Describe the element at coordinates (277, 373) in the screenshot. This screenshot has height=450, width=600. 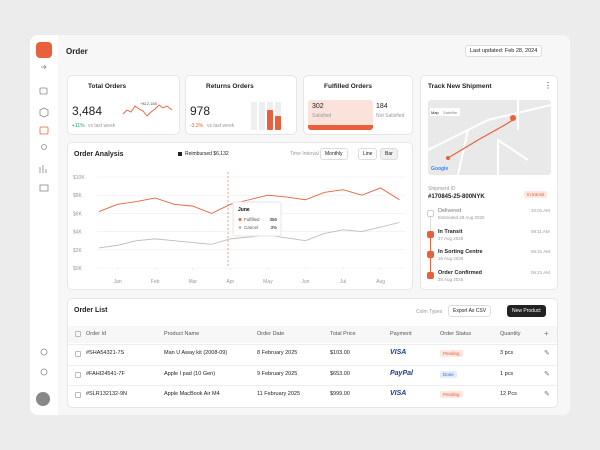
I see `cell: 9 February 2025` at that location.